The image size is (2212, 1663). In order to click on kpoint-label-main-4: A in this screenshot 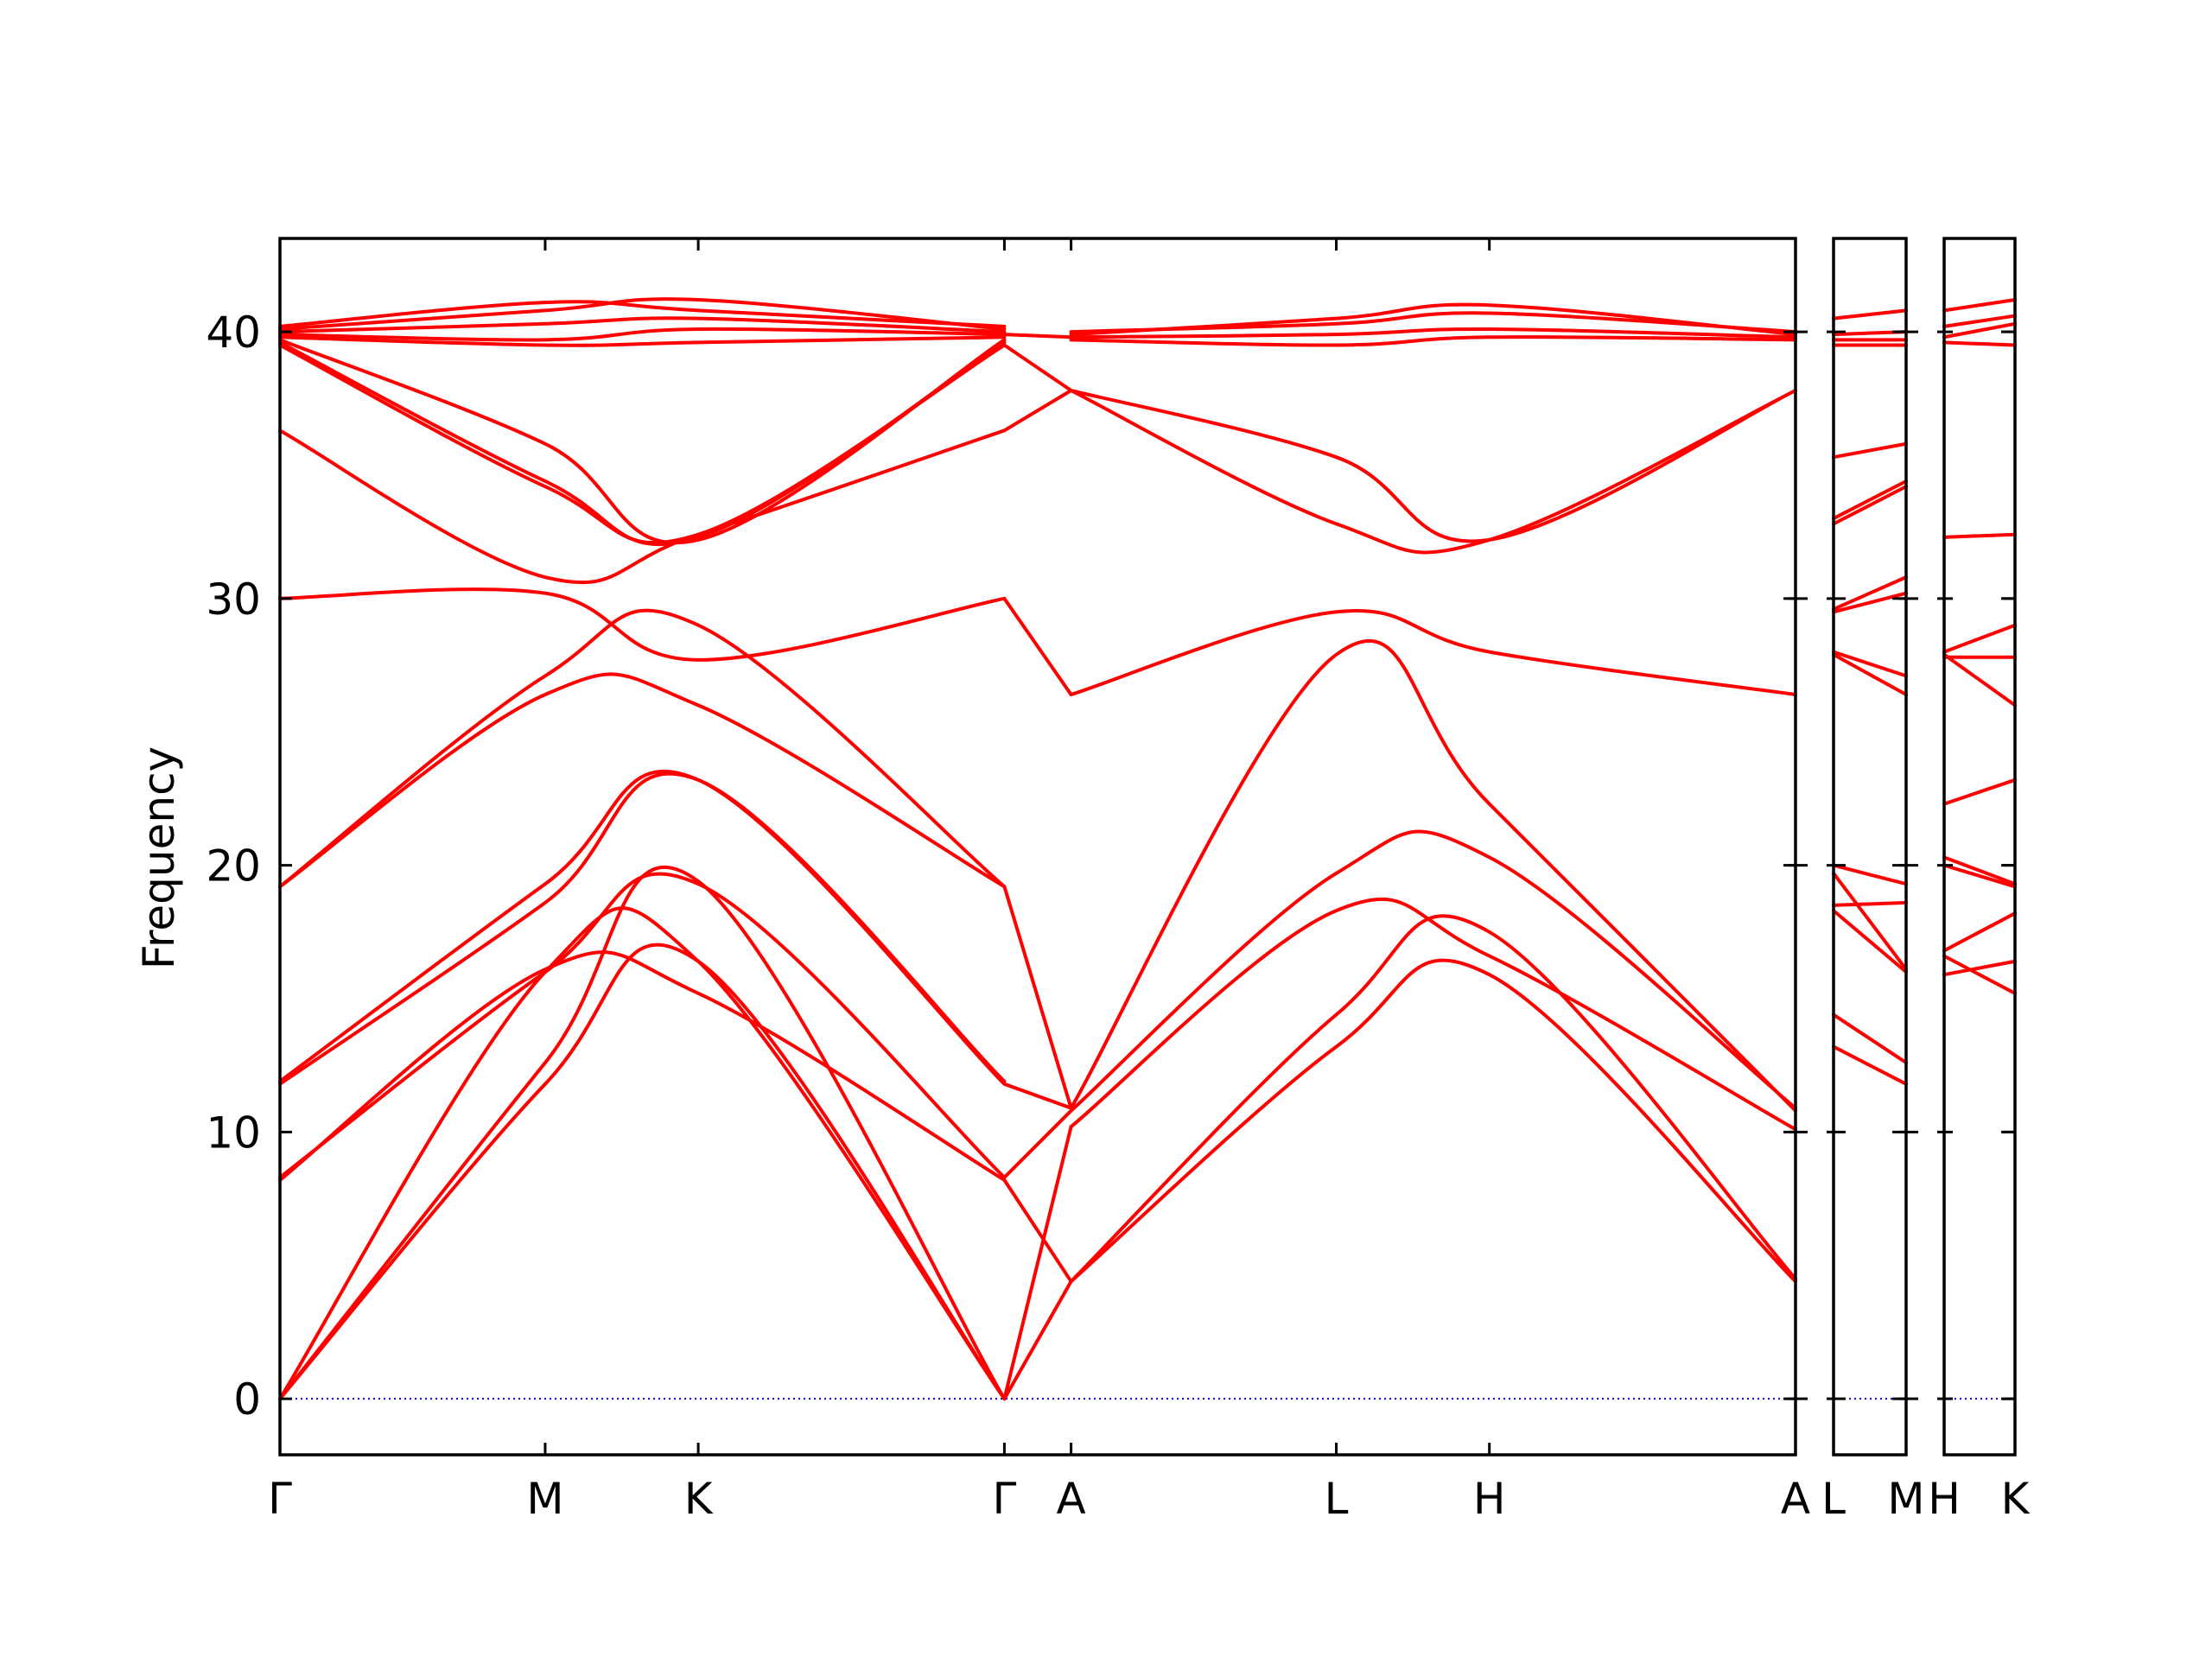, I will do `click(1070, 1499)`.